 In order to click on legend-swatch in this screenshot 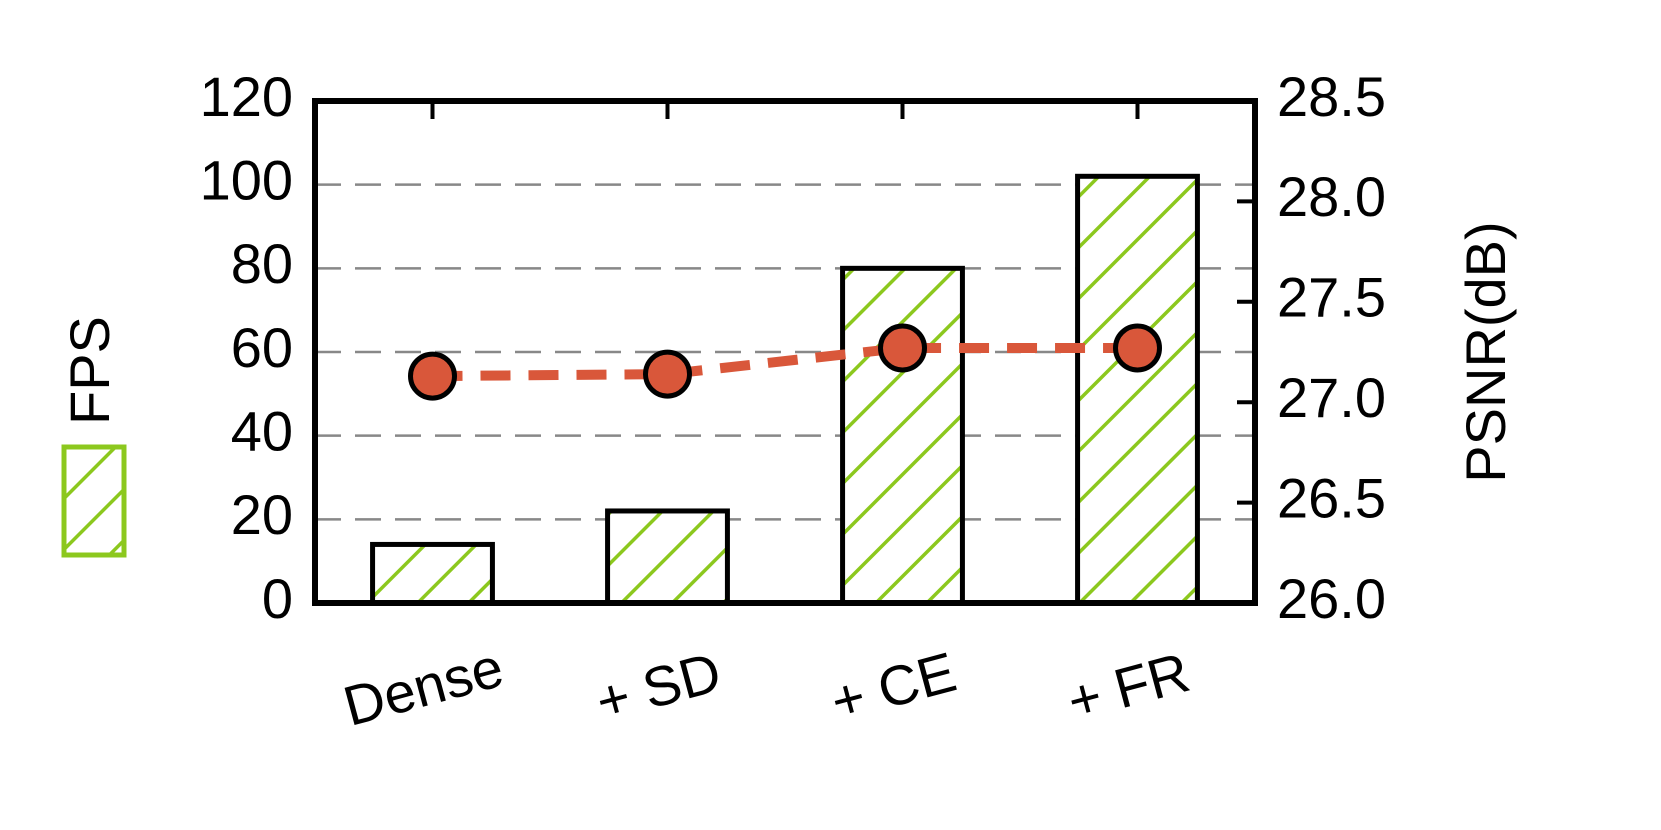, I will do `click(94, 501)`.